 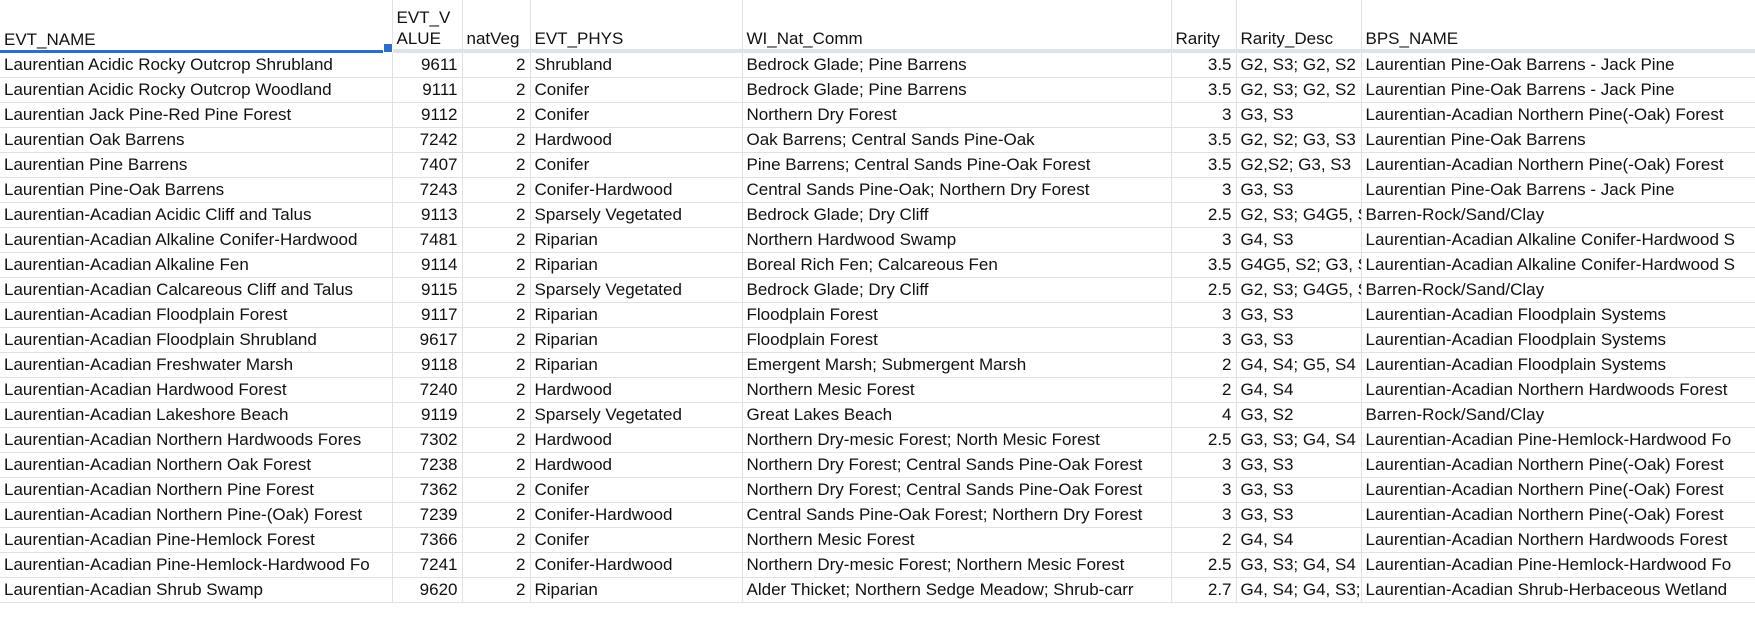 What do you see at coordinates (1204, 415) in the screenshot?
I see `table-cell: 4` at bounding box center [1204, 415].